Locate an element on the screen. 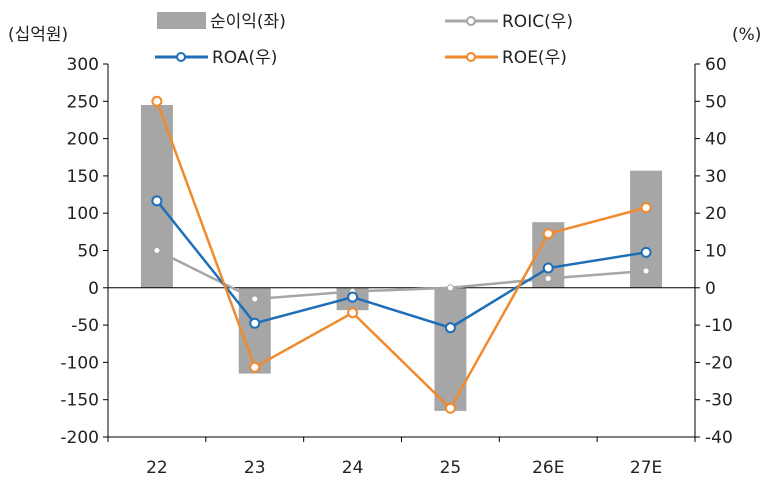 This screenshot has height=479, width=769. x-tick-label-24: 24 is located at coordinates (353, 468).